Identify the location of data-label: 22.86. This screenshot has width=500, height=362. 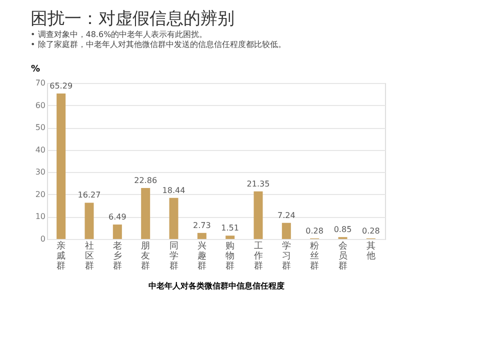
(146, 181).